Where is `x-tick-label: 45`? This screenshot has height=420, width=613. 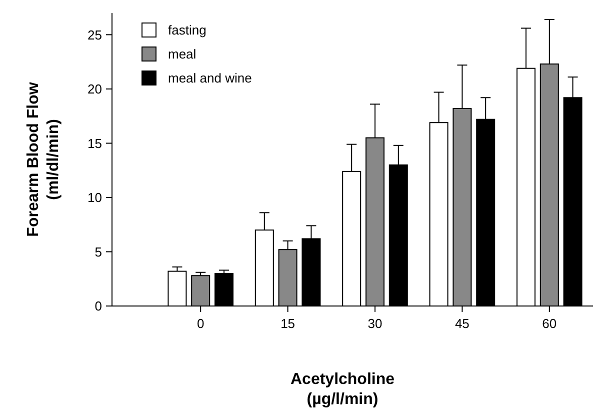
x-tick-label: 45 is located at coordinates (462, 323).